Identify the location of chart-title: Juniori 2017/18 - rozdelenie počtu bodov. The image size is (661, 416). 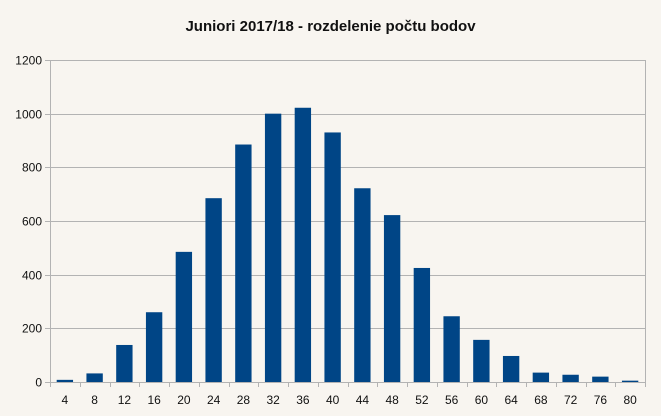
(330, 26).